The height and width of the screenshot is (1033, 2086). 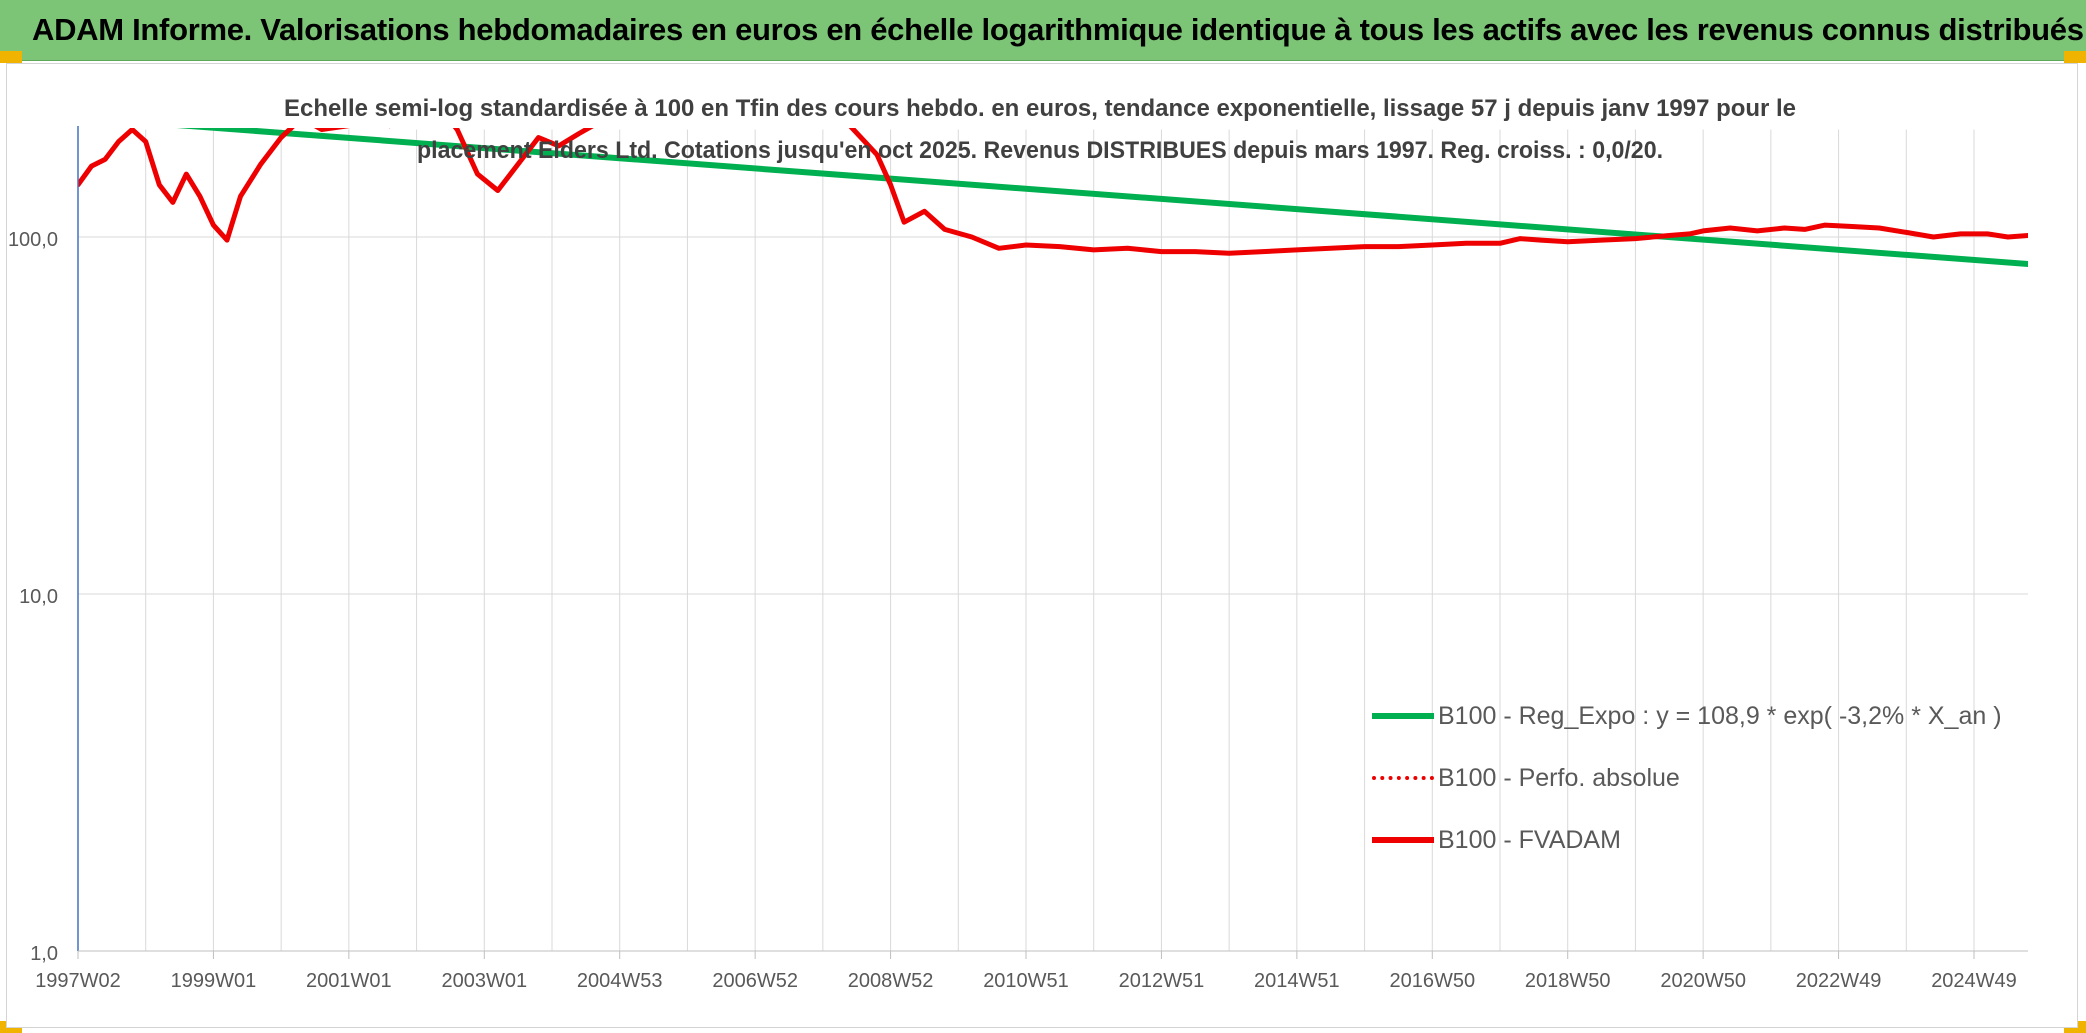 I want to click on x-tick-label: 2003W01, so click(x=484, y=981).